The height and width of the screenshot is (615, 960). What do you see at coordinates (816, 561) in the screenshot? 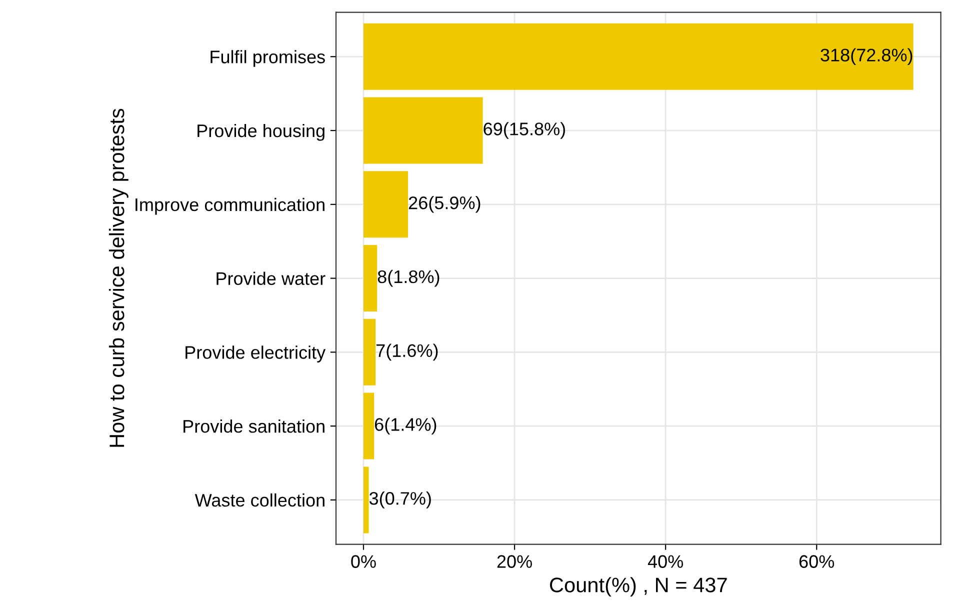
I see `x-tick-label: 60%` at bounding box center [816, 561].